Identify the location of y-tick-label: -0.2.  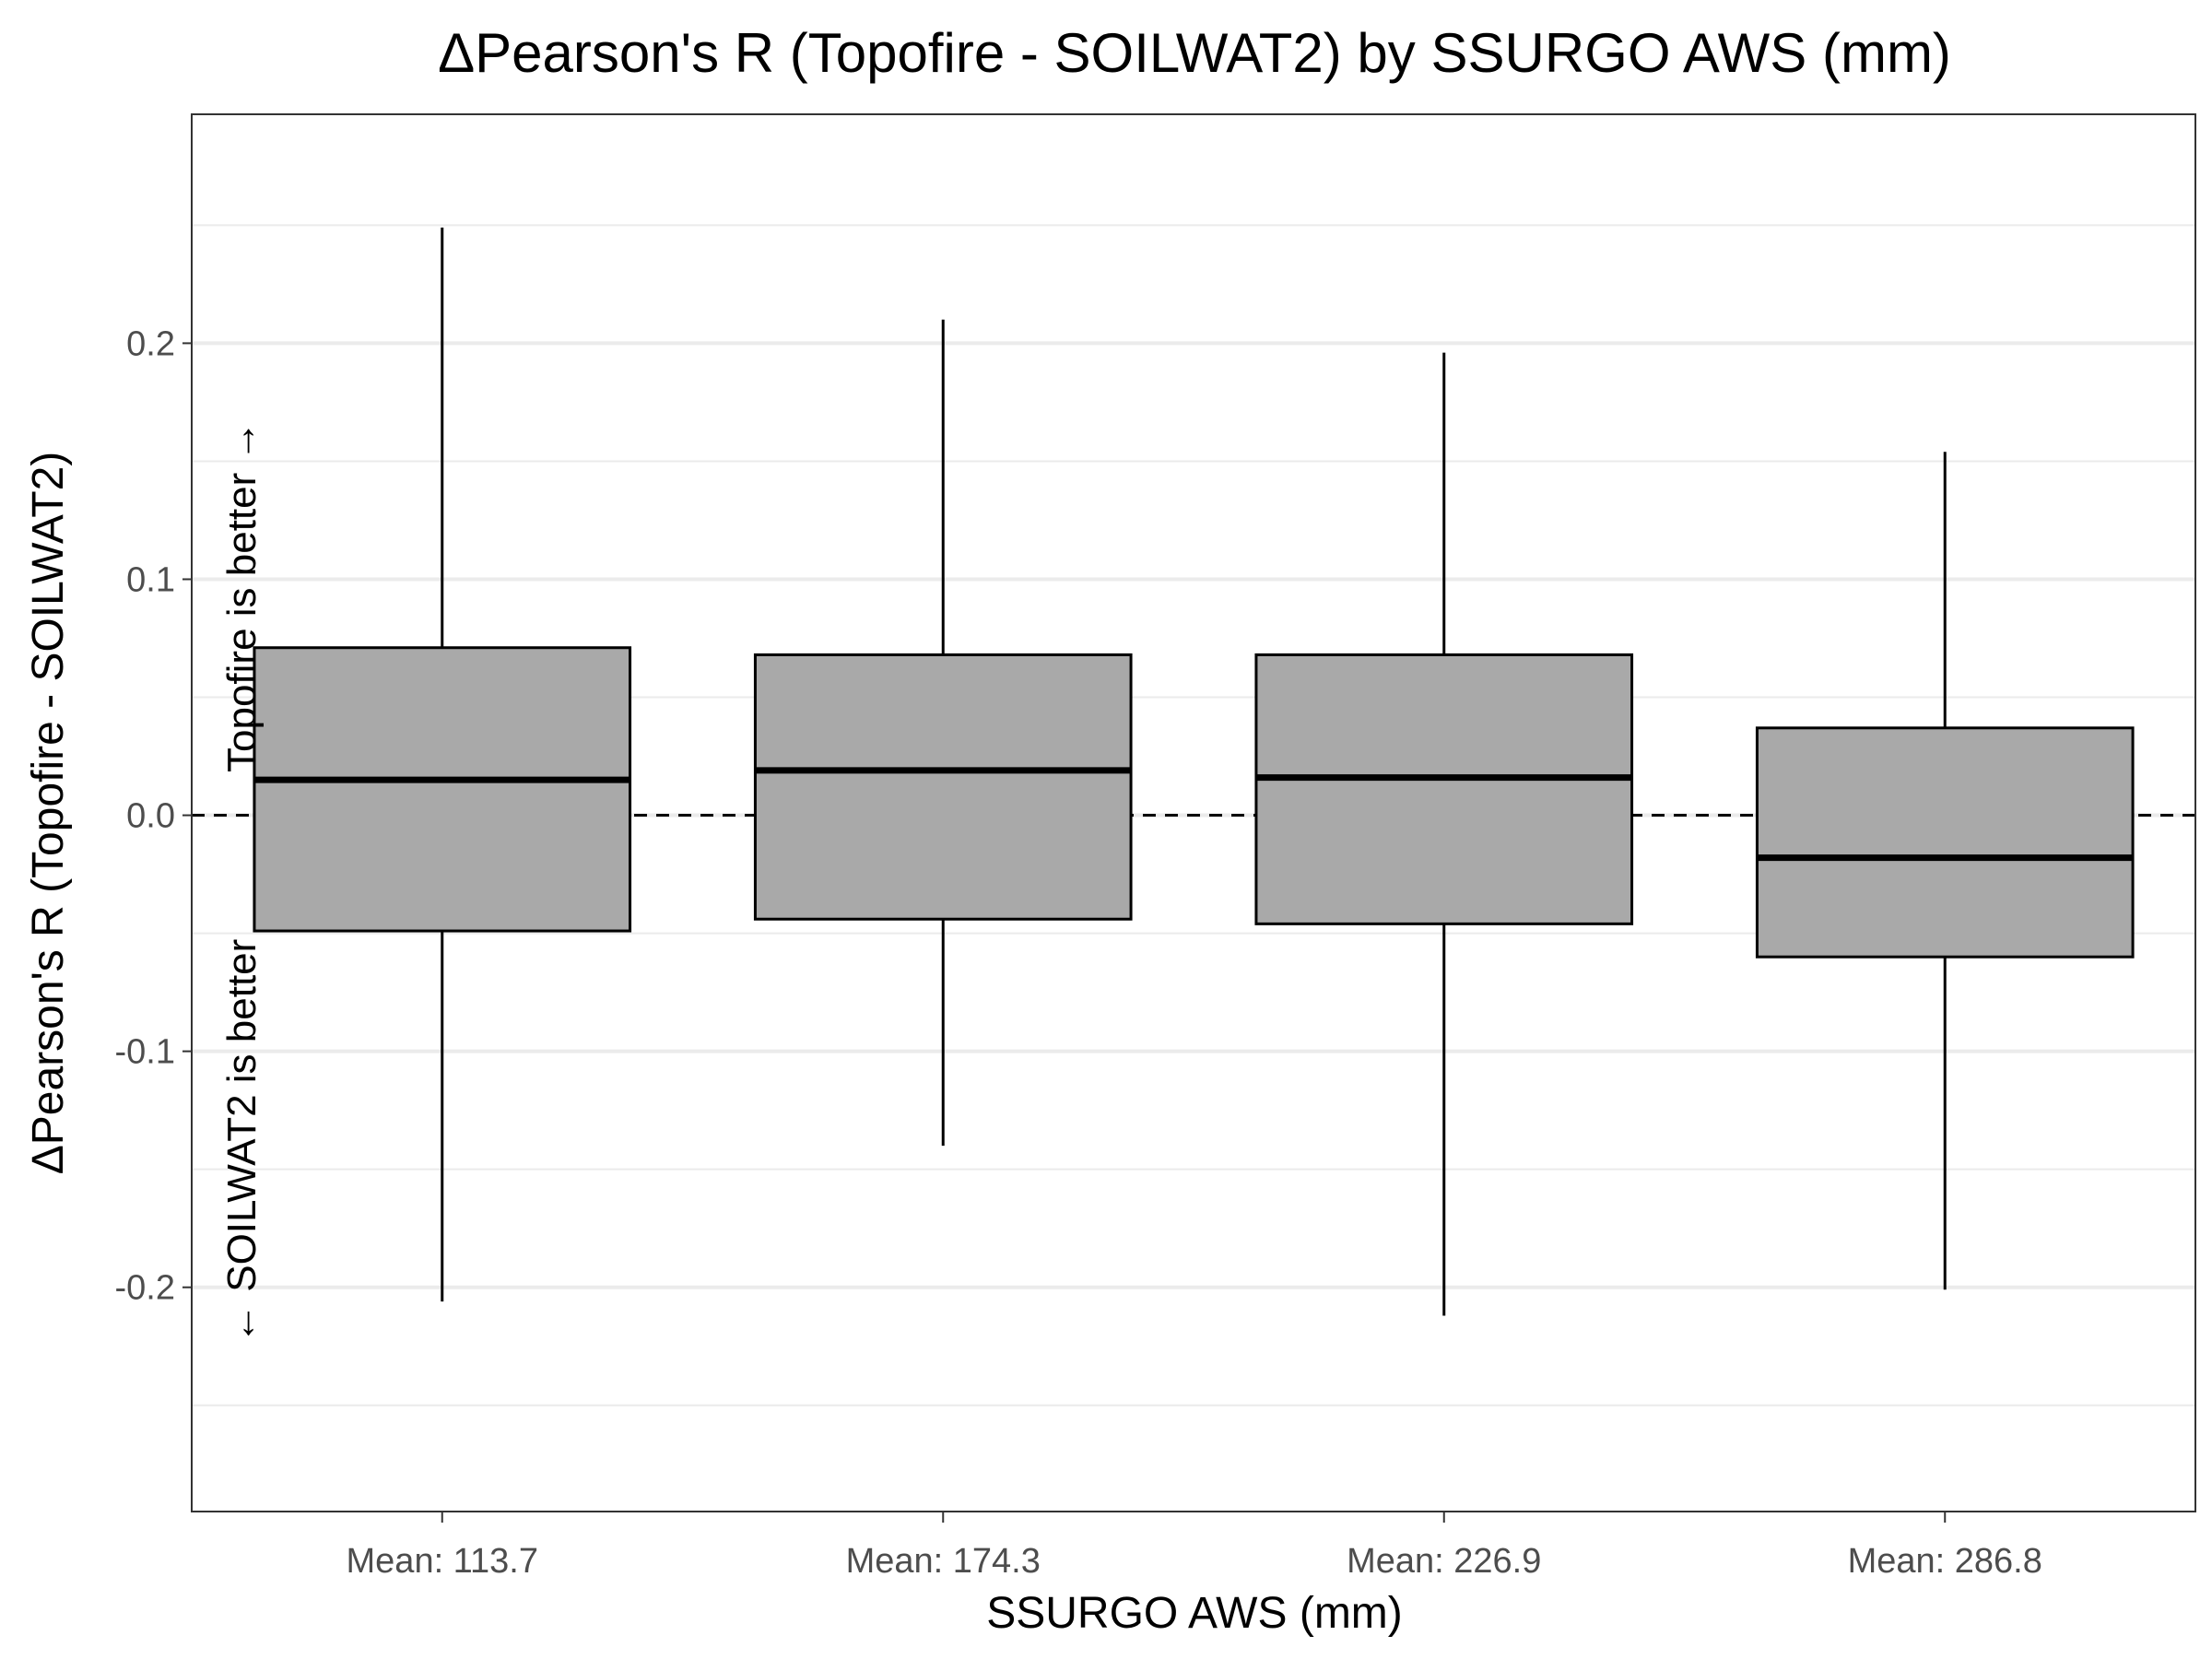
(145, 1288).